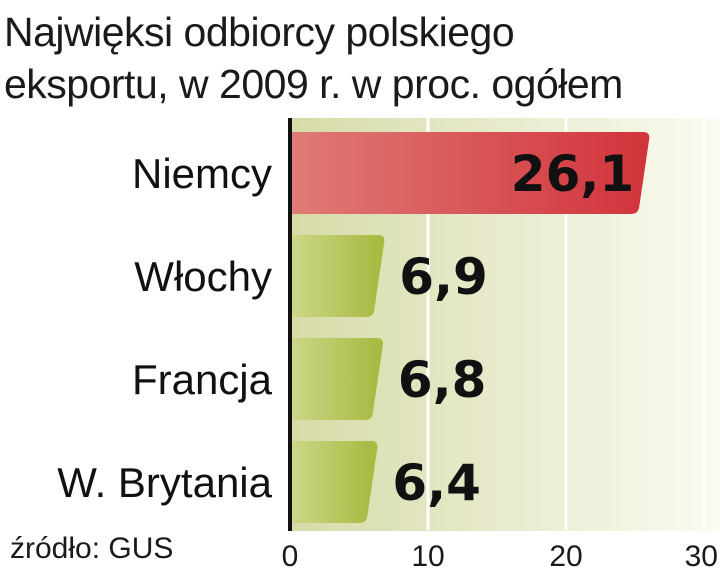 This screenshot has width=720, height=576. Describe the element at coordinates (202, 379) in the screenshot. I see `category-label: Francja` at that location.